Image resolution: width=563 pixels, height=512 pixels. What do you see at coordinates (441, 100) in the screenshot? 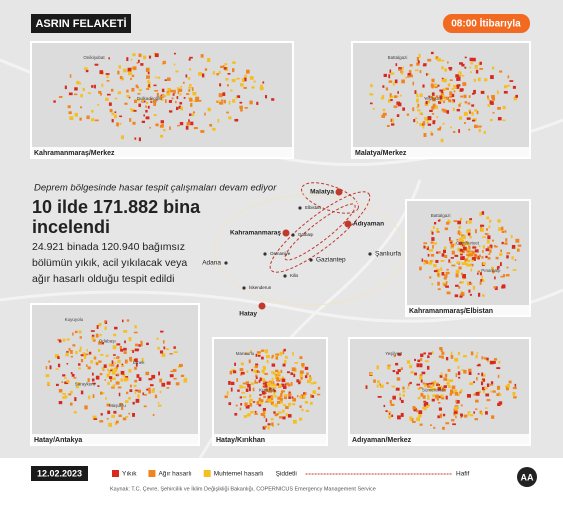
I see `inset-map: Battalgazi Yeşilyurt Malatya/Merkez` at bounding box center [441, 100].